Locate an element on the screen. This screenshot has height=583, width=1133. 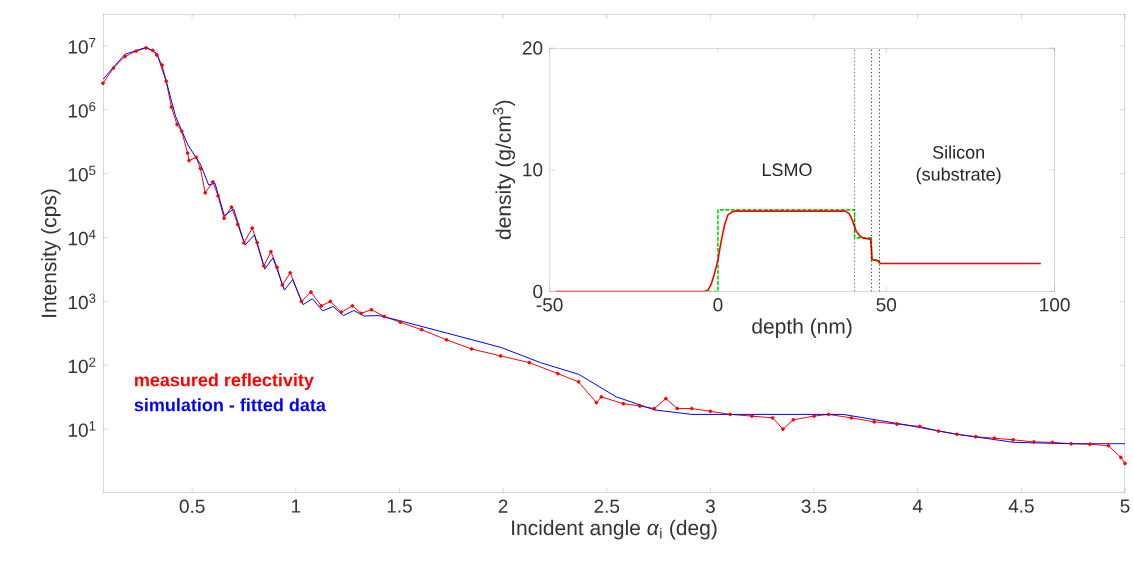
x-tick-label: 4.5 is located at coordinates (1021, 506).